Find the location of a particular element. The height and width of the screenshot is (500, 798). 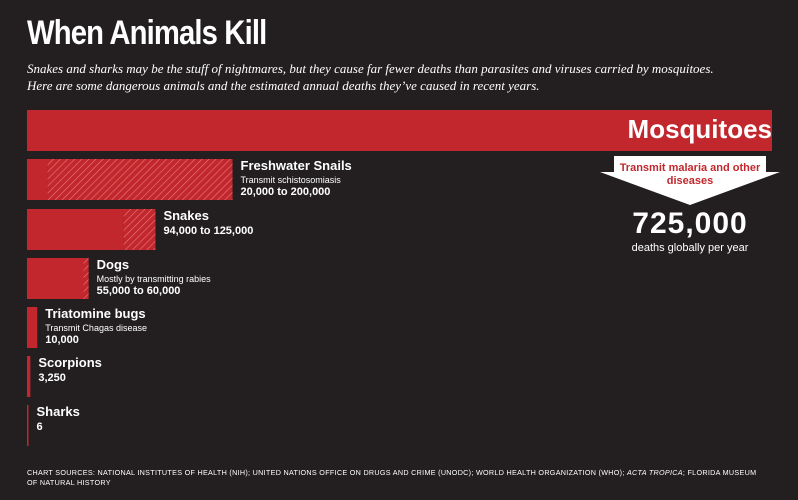

bar-triatomine-bugs is located at coordinates (32, 327).